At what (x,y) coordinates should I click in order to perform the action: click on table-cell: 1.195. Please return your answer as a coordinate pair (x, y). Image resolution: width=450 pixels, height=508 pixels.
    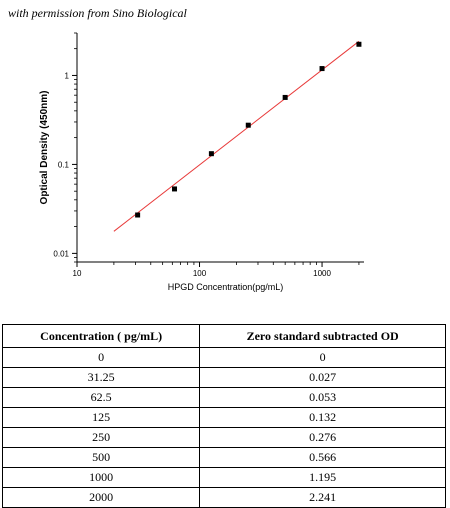
    Looking at the image, I should click on (322, 477).